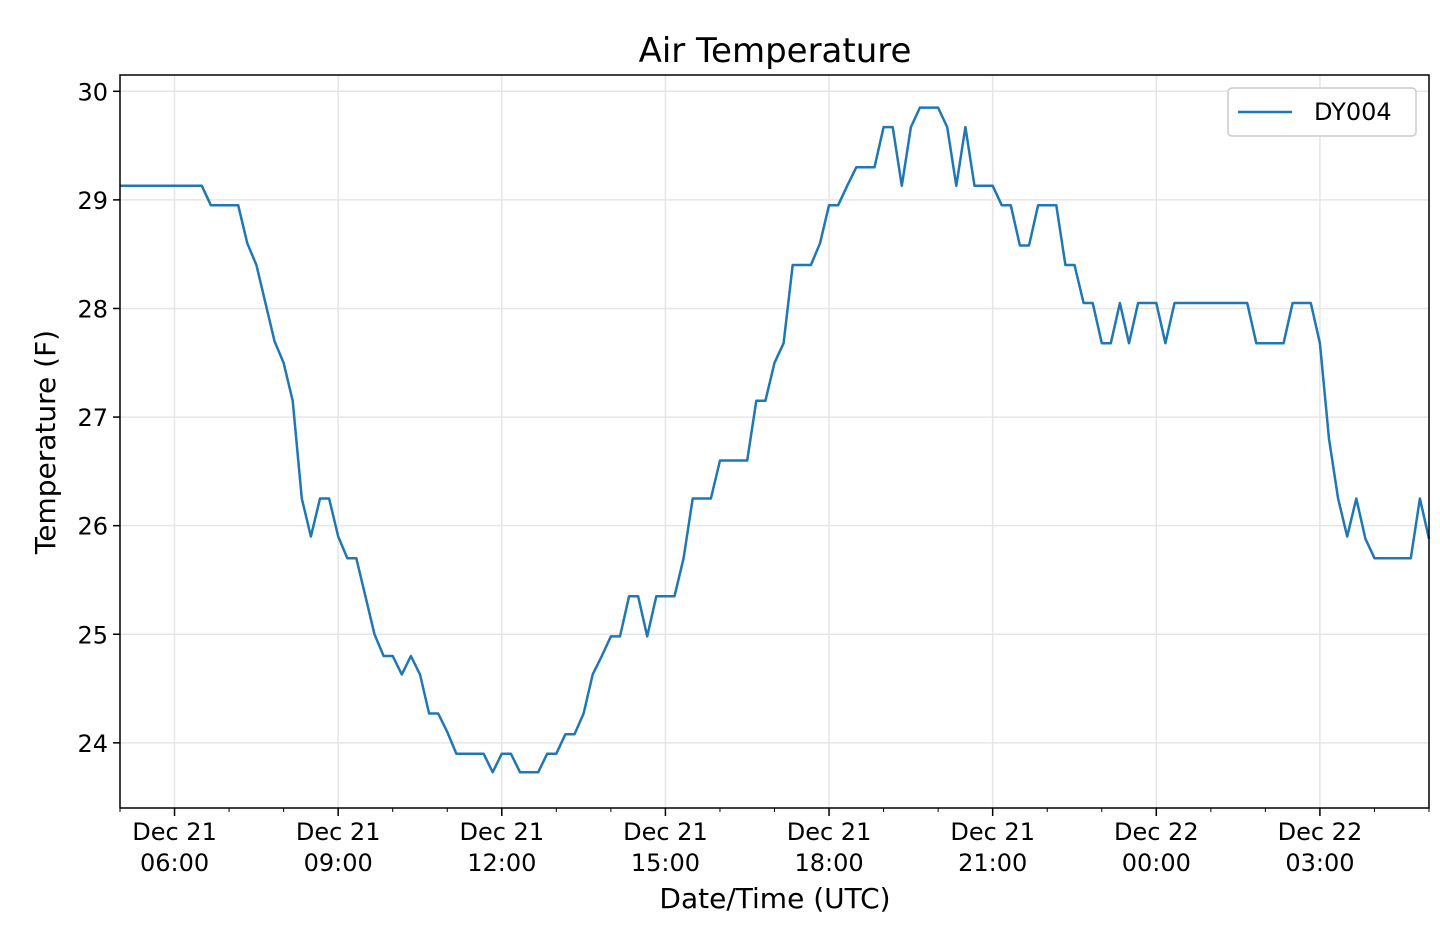 The width and height of the screenshot is (1440, 931). What do you see at coordinates (501, 863) in the screenshot?
I see `x-tick-label-time: 12:00` at bounding box center [501, 863].